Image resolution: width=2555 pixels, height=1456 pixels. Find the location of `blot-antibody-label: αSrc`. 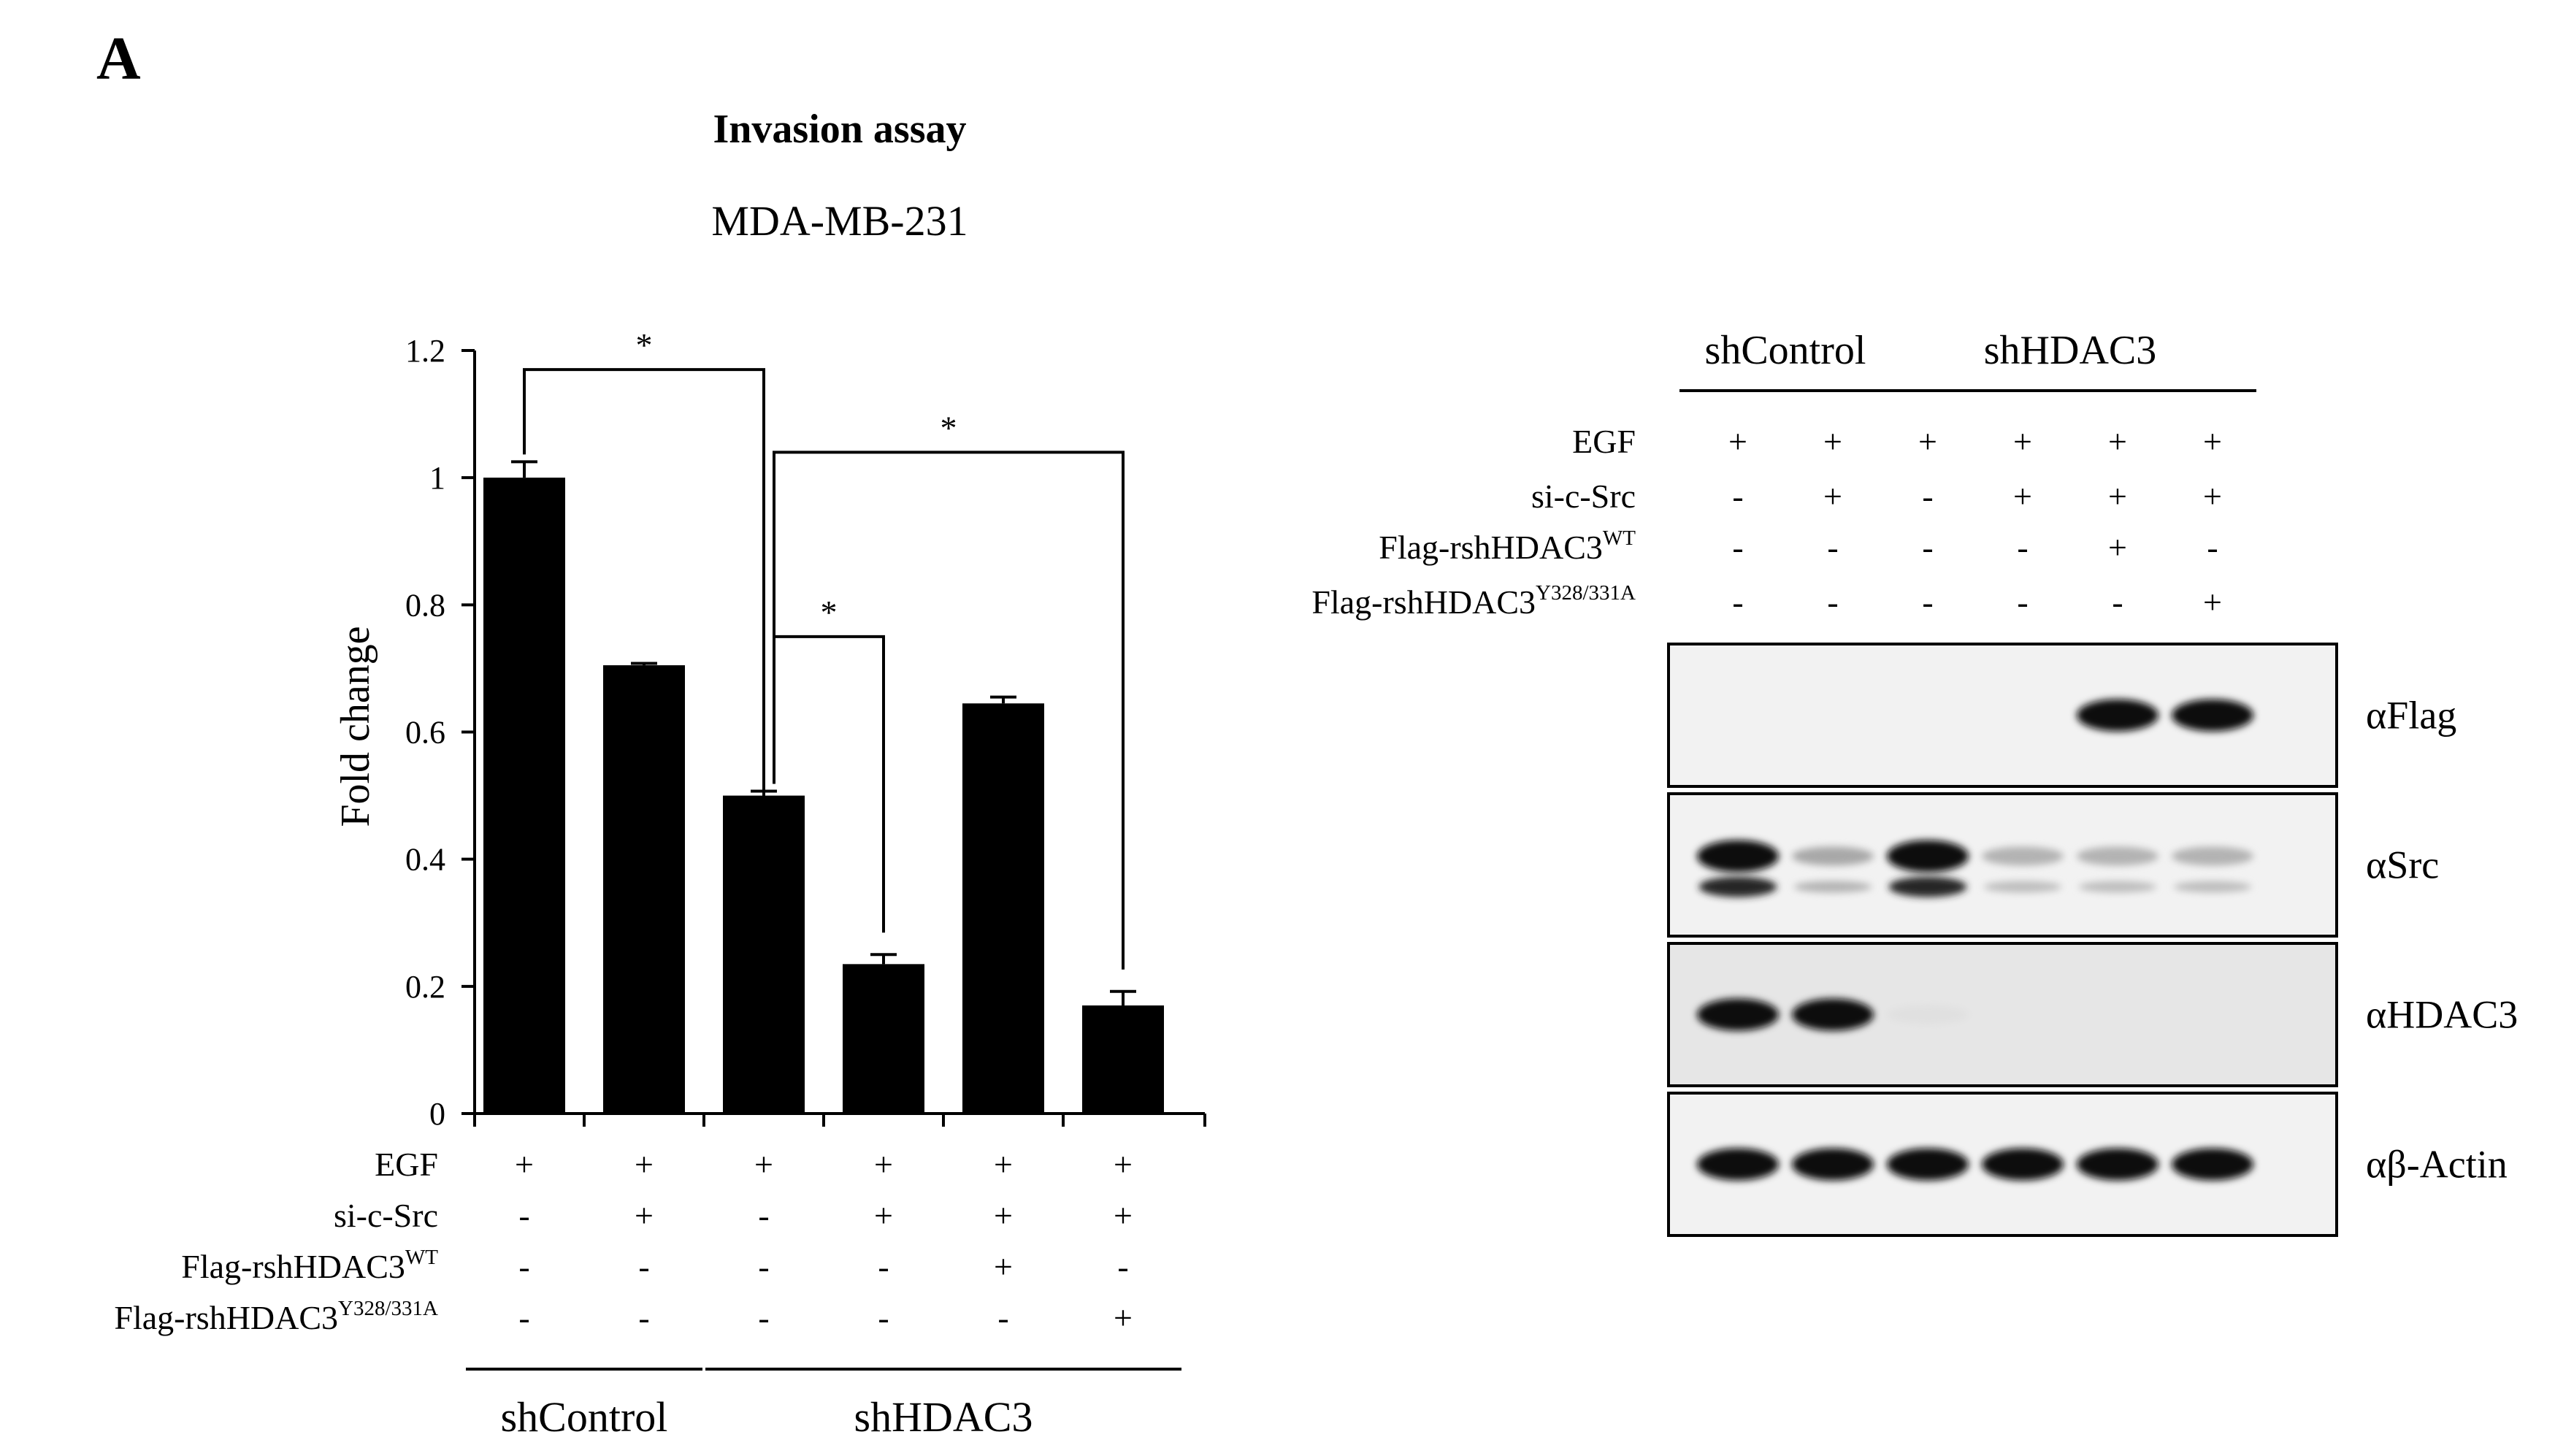

blot-antibody-label: αSrc is located at coordinates (2402, 865).